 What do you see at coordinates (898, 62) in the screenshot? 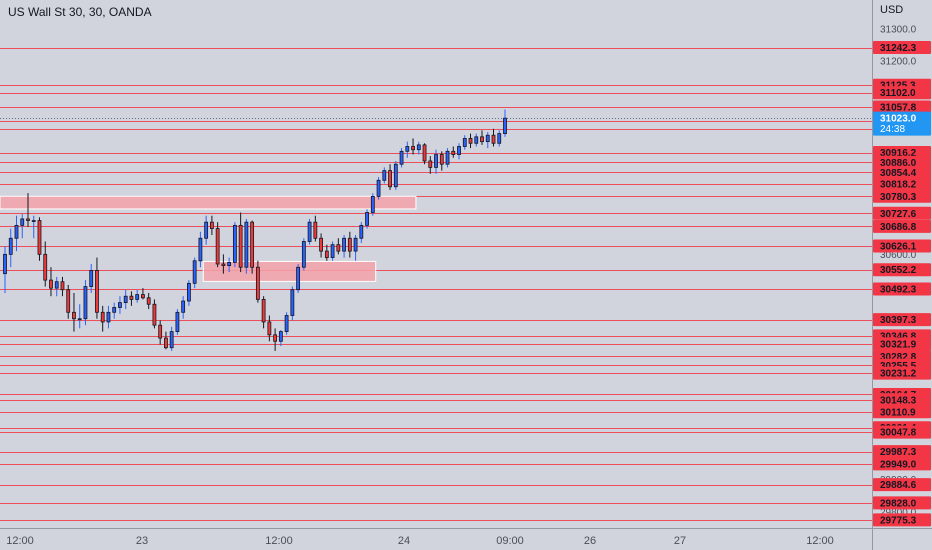
I see `price-tick-label: 31200.0` at bounding box center [898, 62].